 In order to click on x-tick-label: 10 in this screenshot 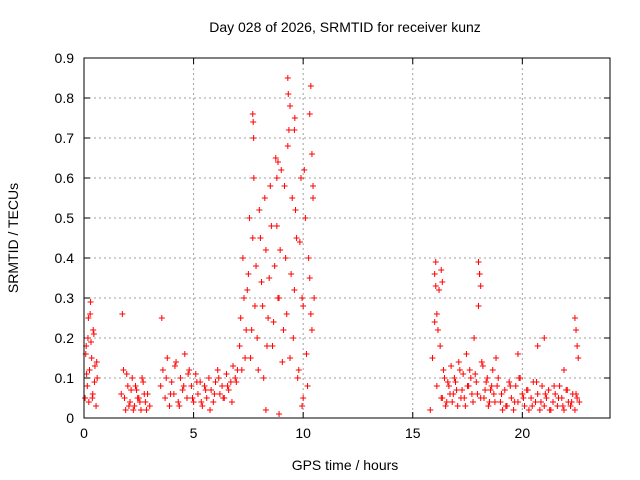, I will do `click(303, 433)`.